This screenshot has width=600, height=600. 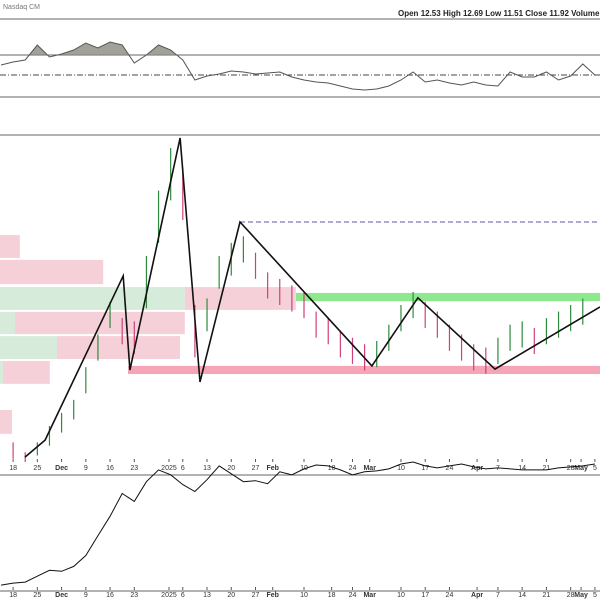 What do you see at coordinates (408, 13) in the screenshot?
I see `label: Open` at bounding box center [408, 13].